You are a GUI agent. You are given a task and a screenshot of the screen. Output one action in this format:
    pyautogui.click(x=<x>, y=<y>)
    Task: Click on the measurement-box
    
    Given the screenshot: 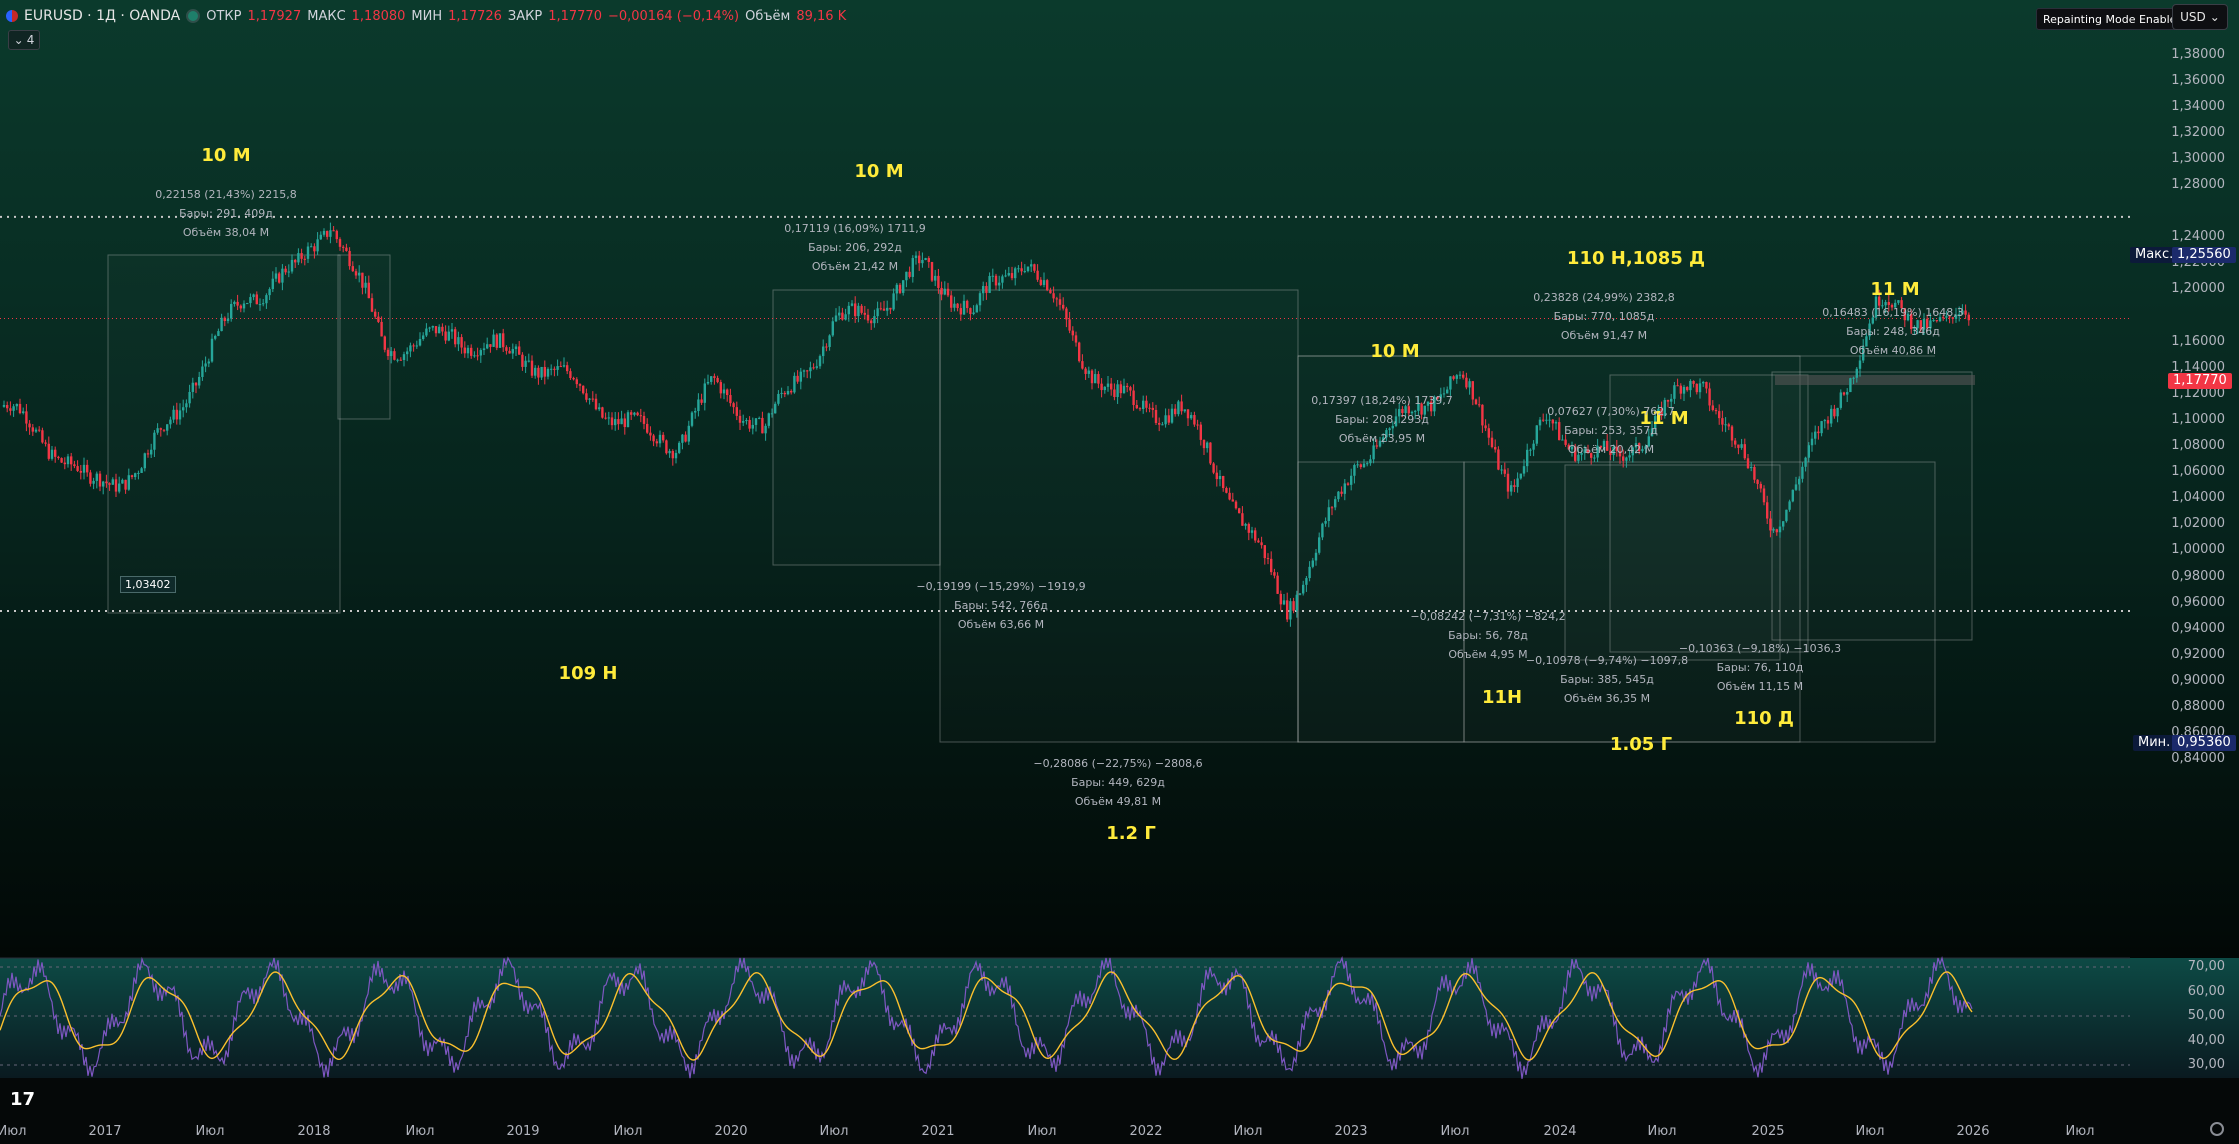 What is the action you would take?
    pyautogui.click(x=1549, y=549)
    